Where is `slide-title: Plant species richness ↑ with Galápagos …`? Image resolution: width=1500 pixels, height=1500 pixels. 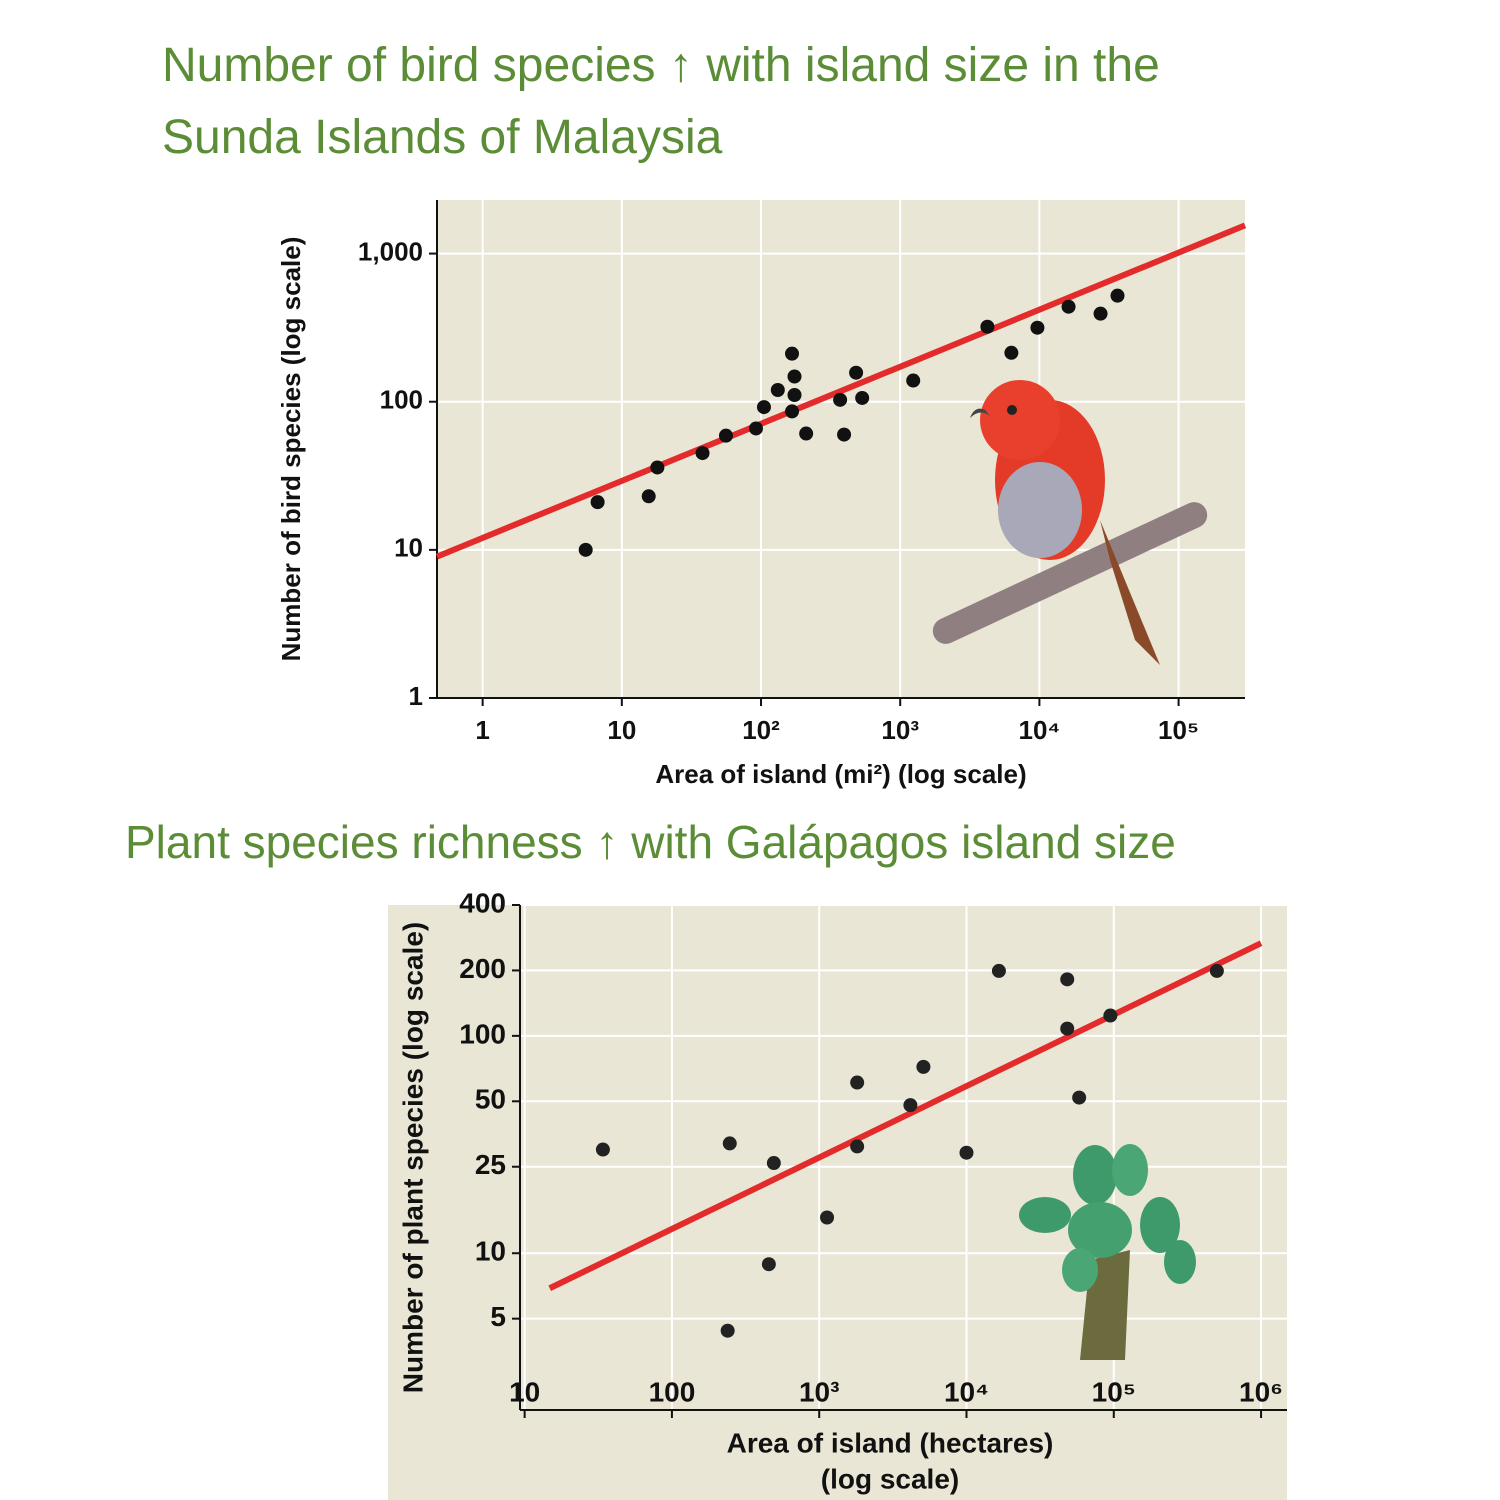
slide-title: Plant species richness ↑ with Galápagos … is located at coordinates (650, 842).